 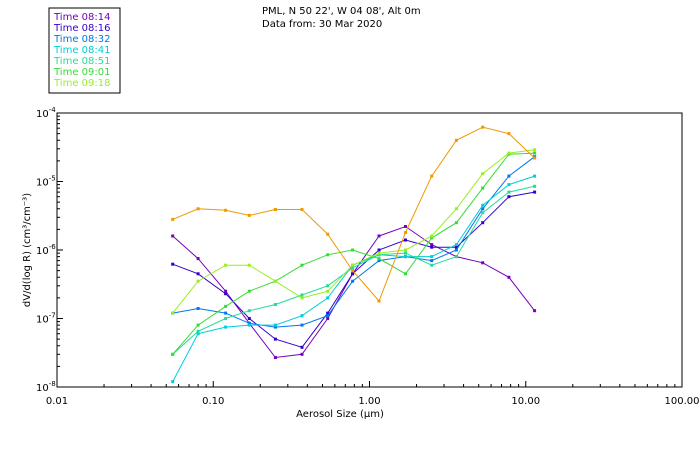 What do you see at coordinates (53, 110) in the screenshot?
I see `y-tick-exponent: -4` at bounding box center [53, 110].